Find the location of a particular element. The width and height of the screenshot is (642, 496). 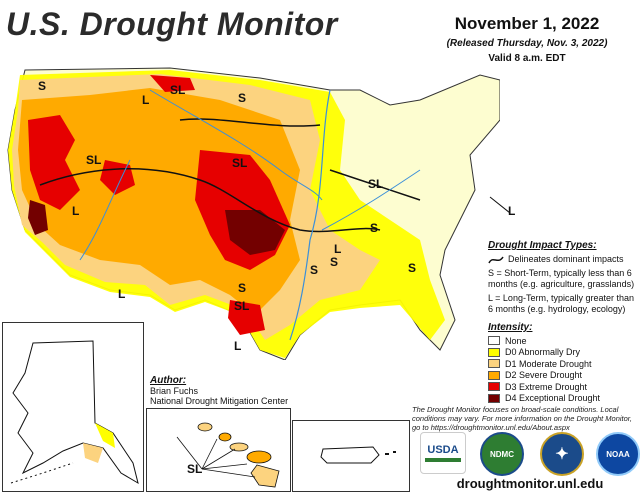

impact-line-row: Delineates dominant impacts is located at coordinates (563, 259).